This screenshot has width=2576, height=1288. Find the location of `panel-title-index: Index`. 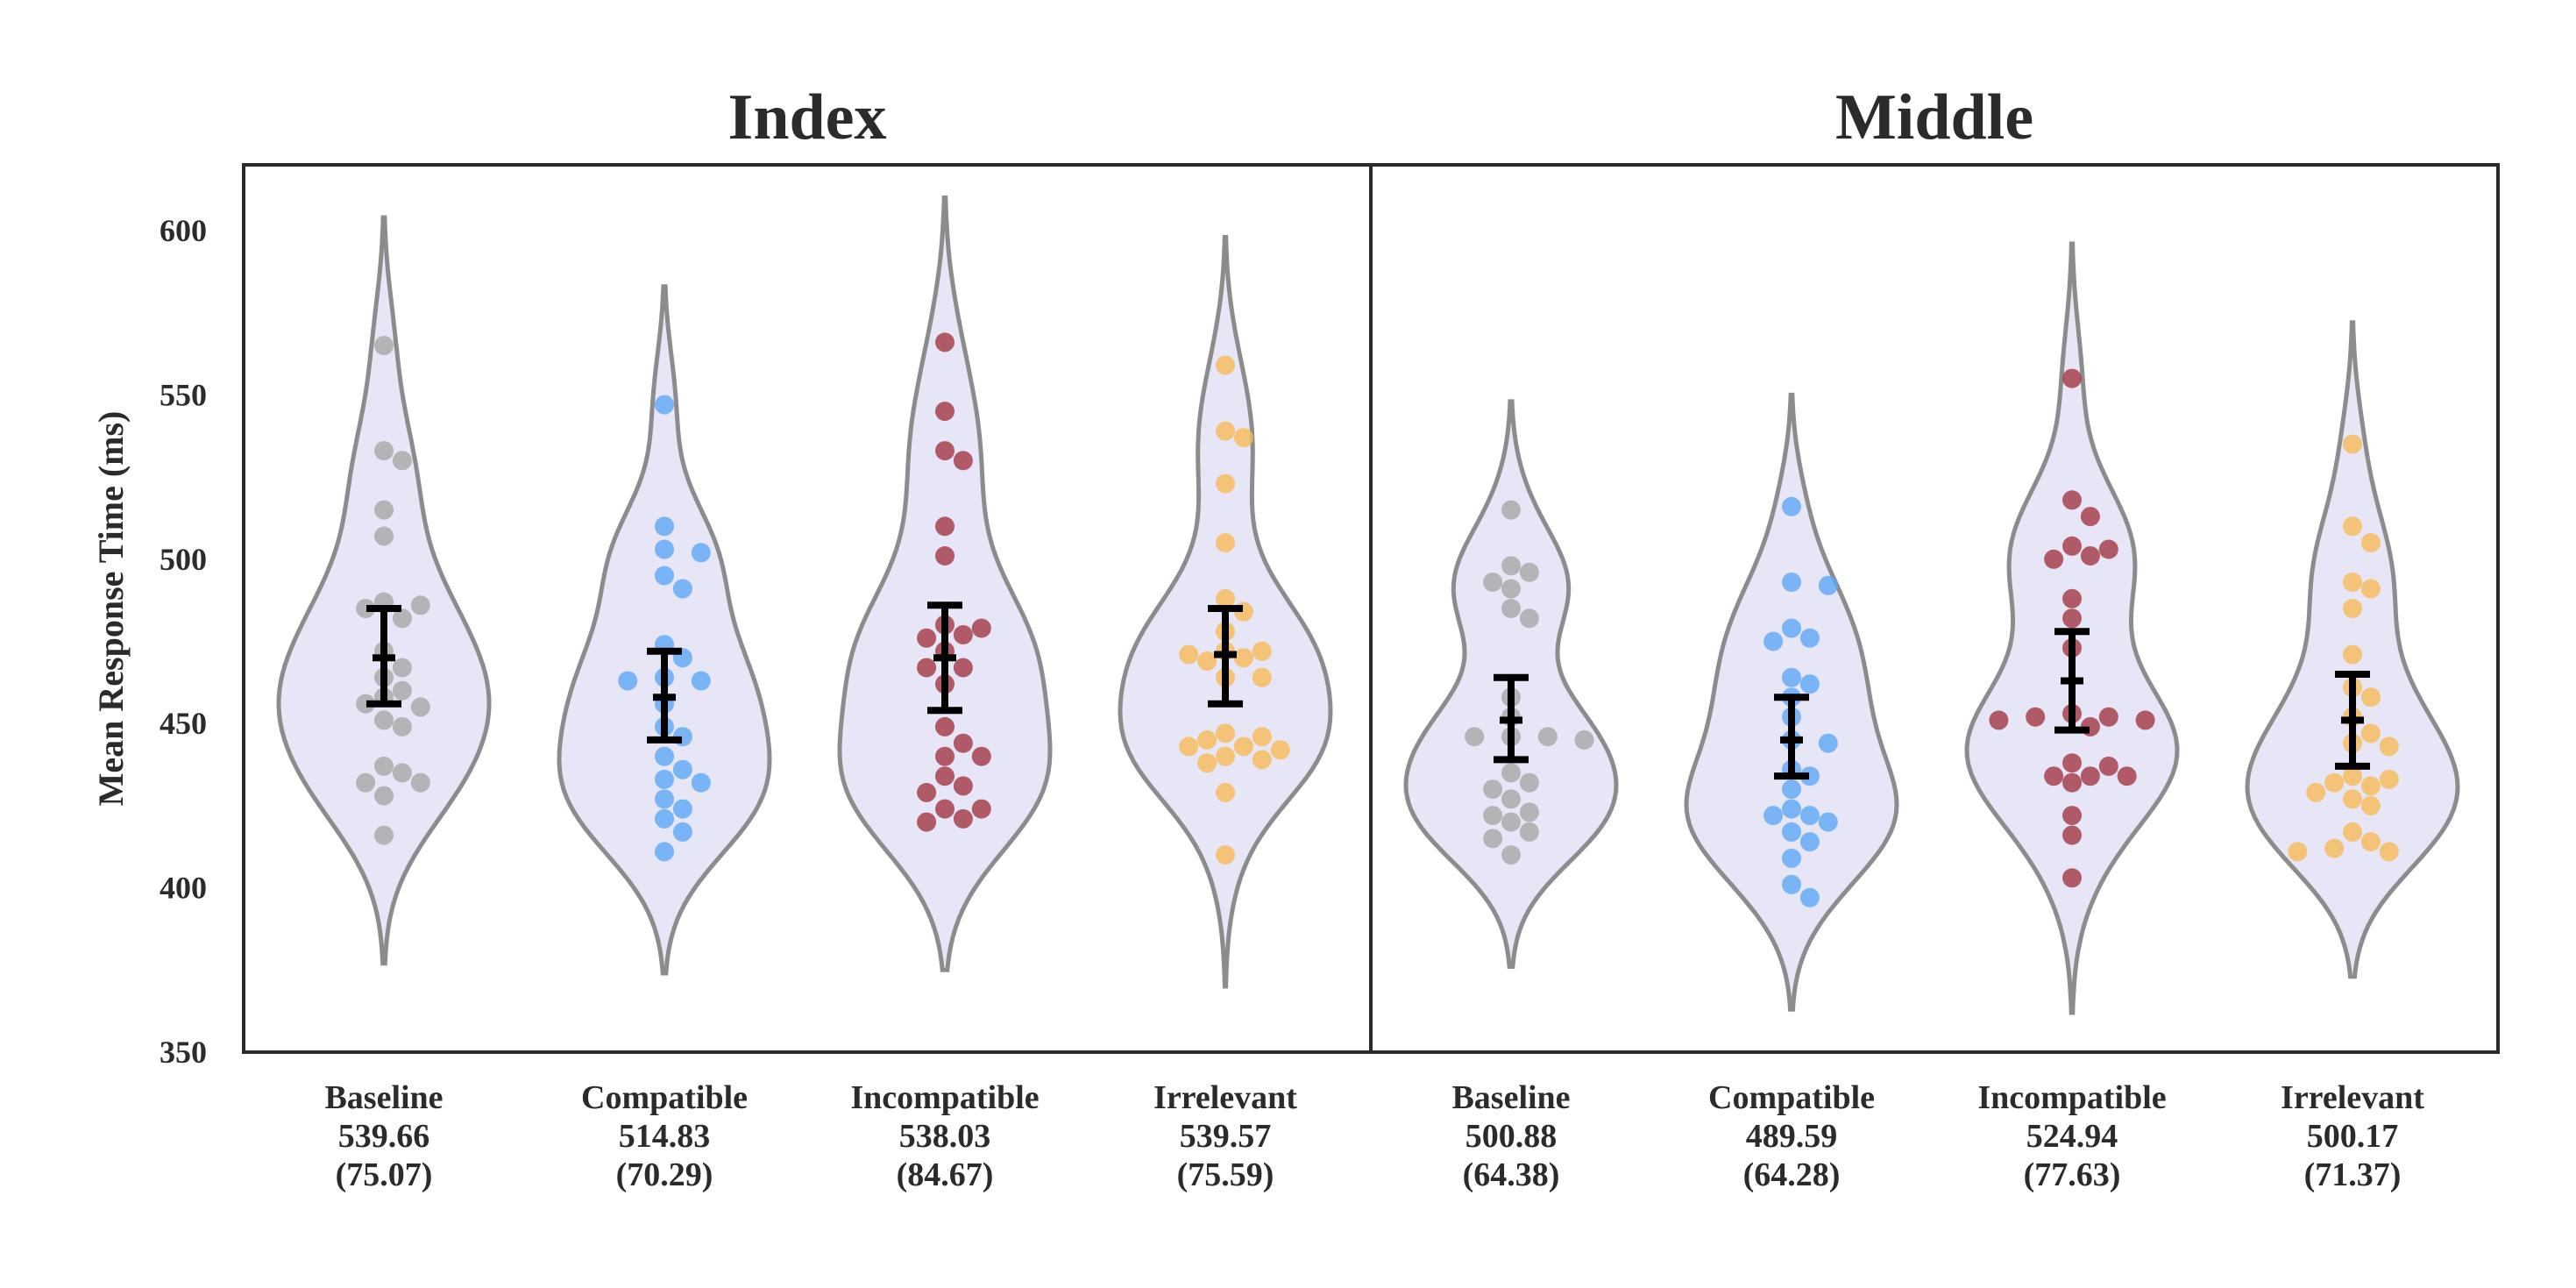

panel-title-index: Index is located at coordinates (807, 117).